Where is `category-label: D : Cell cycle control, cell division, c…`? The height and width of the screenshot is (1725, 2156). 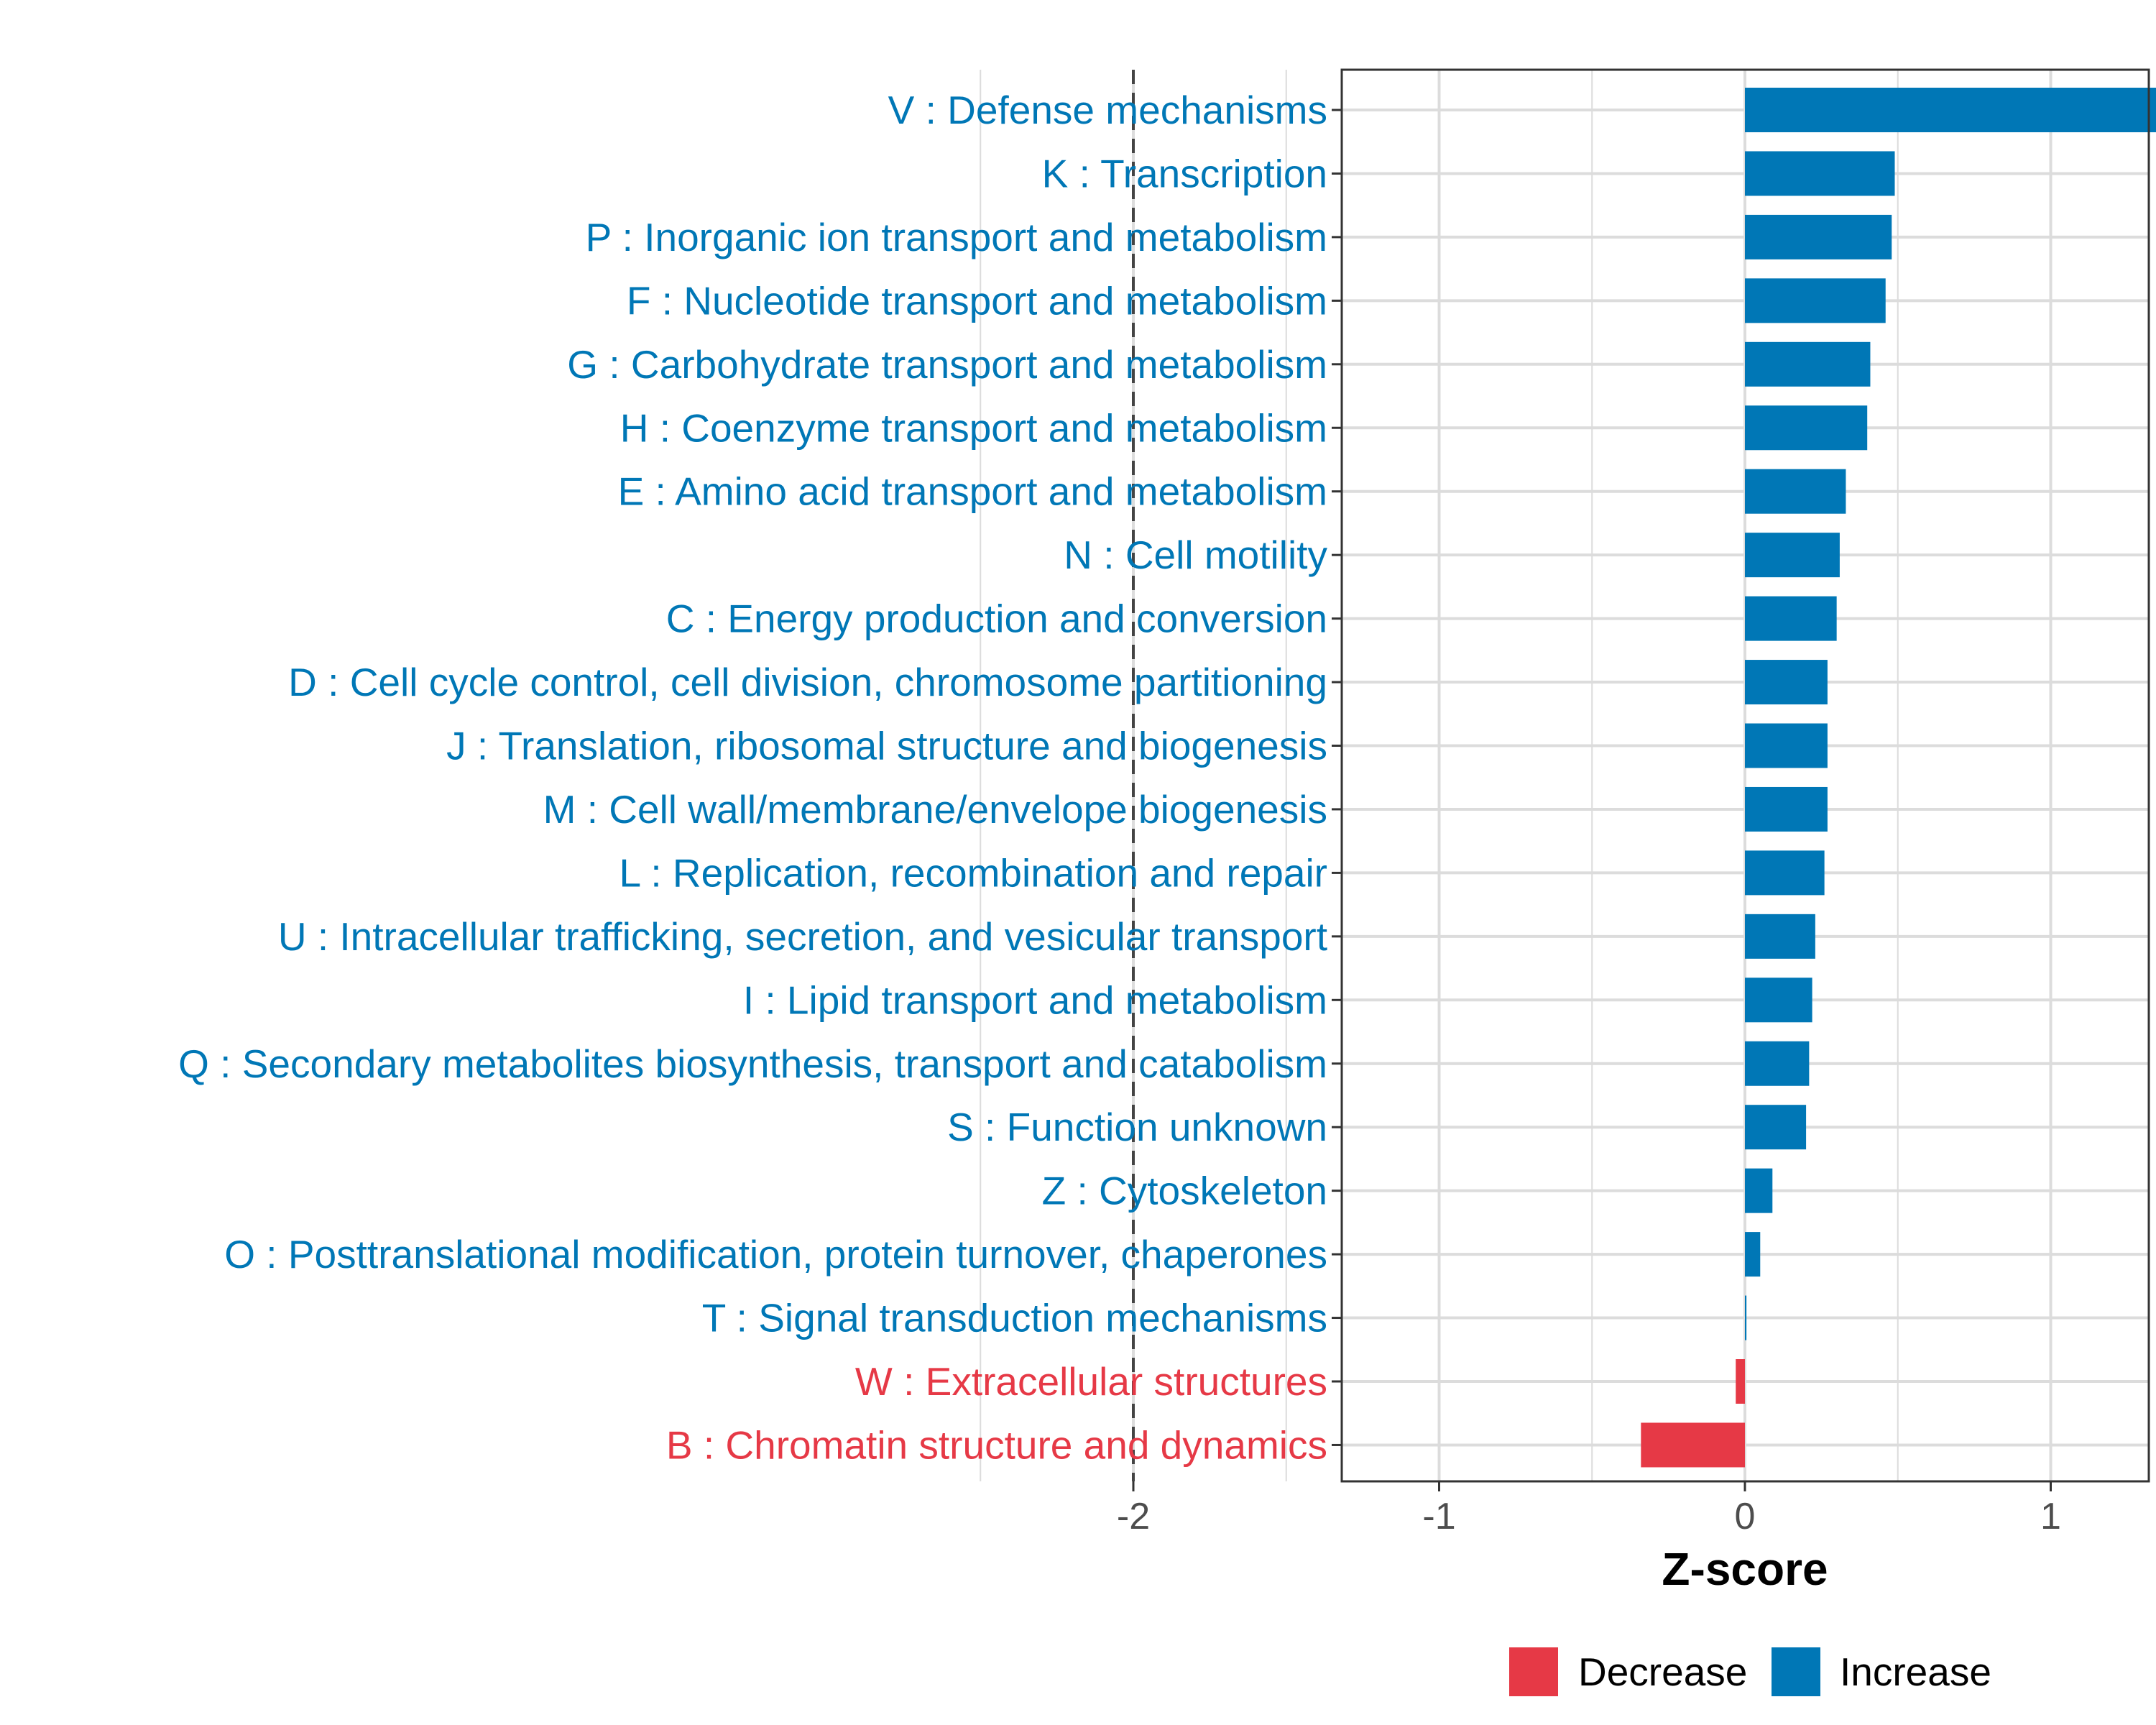
category-label: D : Cell cycle control, cell division, c… is located at coordinates (808, 682).